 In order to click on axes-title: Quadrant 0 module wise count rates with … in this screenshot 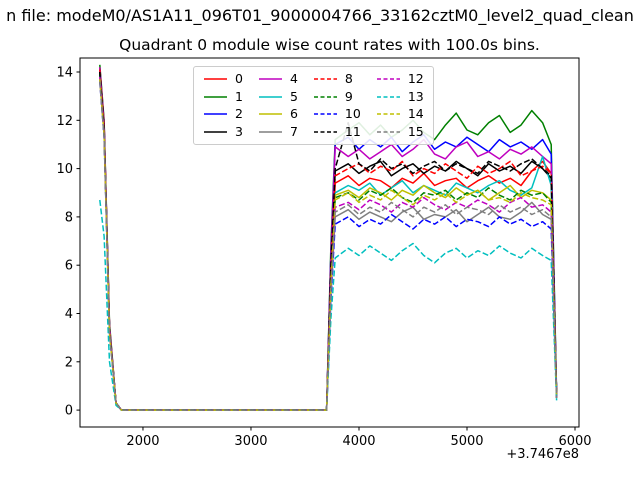, I will do `click(329, 45)`.